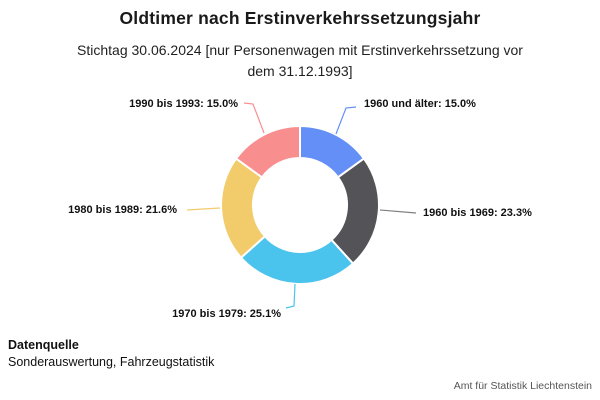 Image resolution: width=600 pixels, height=400 pixels. What do you see at coordinates (111, 361) in the screenshot?
I see `source-value: Sonderauswertung, Fahrzeugstatistik` at bounding box center [111, 361].